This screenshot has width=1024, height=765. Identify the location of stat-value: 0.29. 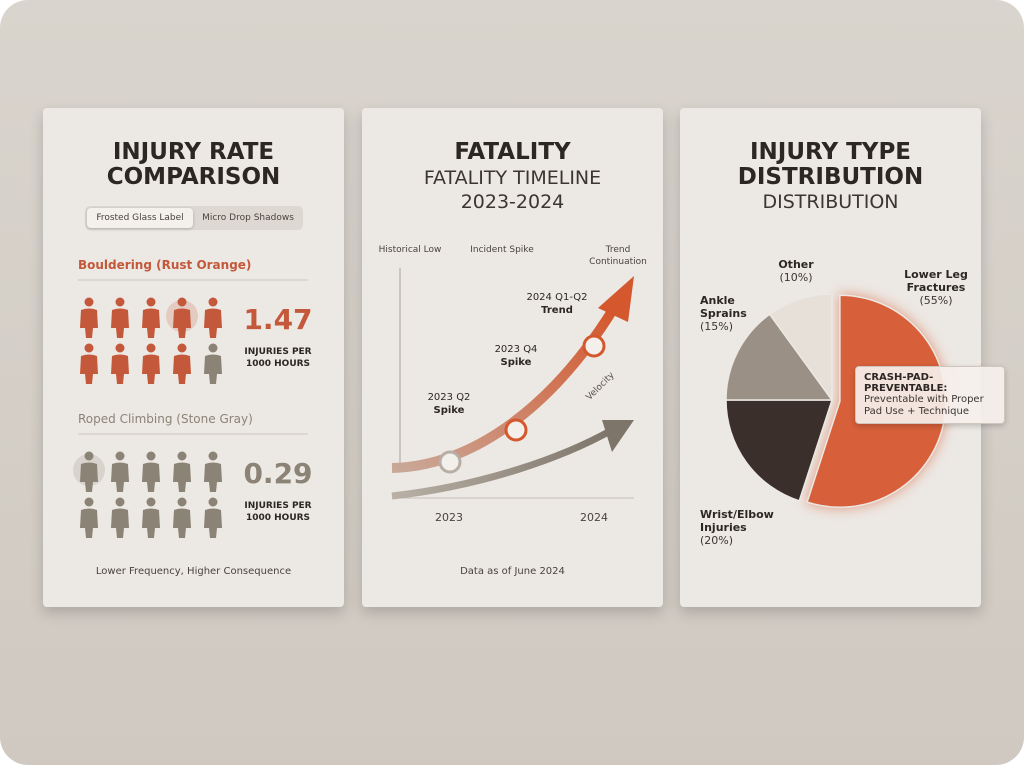
(278, 473).